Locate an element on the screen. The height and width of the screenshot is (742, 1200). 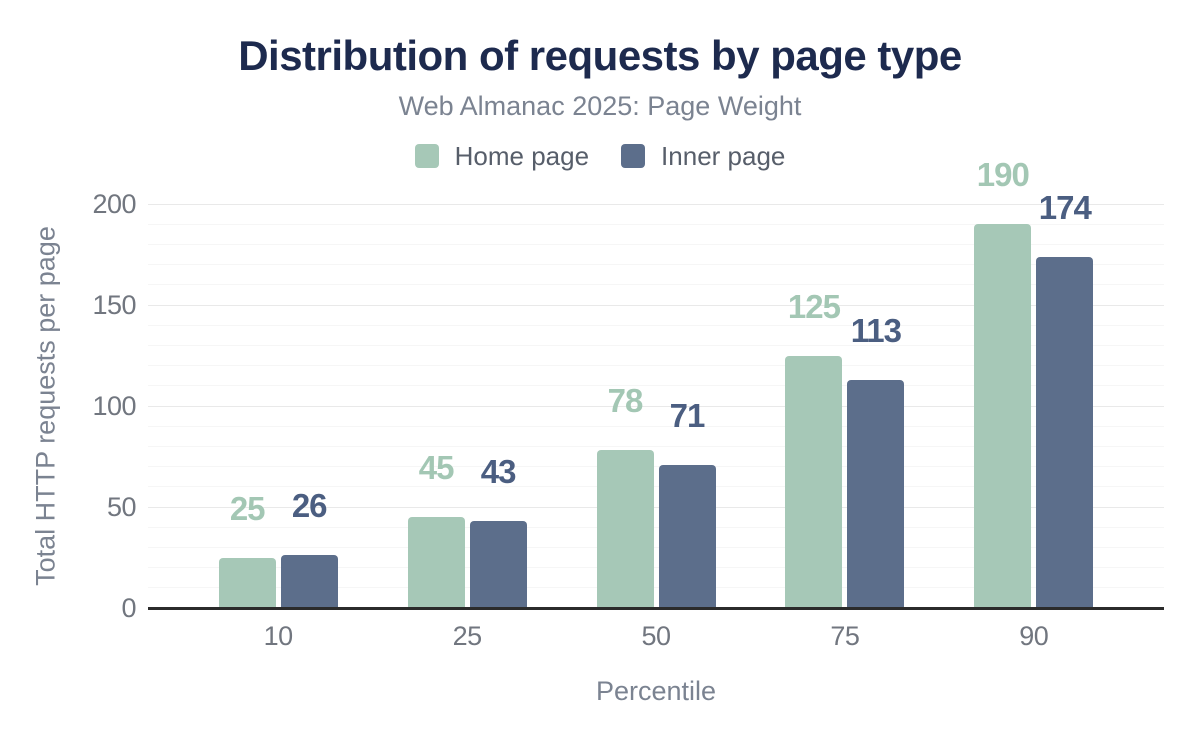
y-tick-label: 50 is located at coordinates (121, 507).